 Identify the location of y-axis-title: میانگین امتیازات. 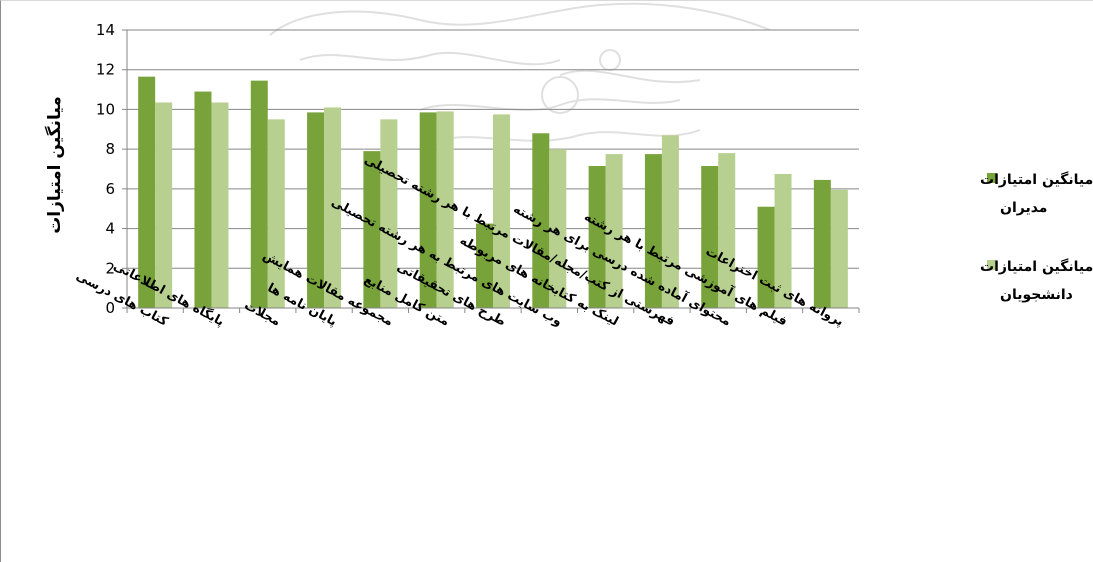
(54, 165).